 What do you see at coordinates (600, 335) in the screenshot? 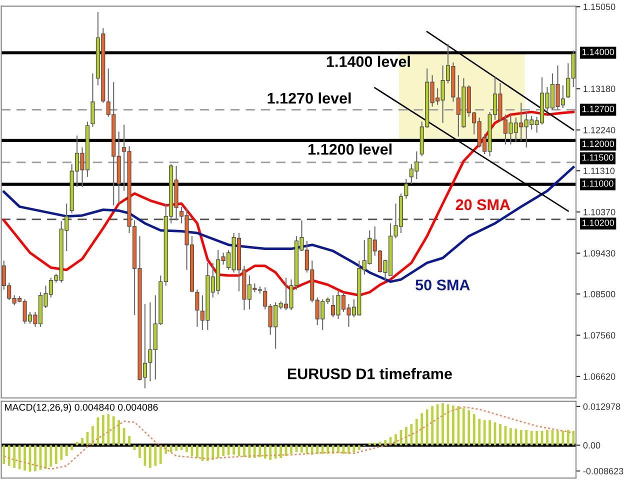
I see `y-tick-label: 1.07560` at bounding box center [600, 335].